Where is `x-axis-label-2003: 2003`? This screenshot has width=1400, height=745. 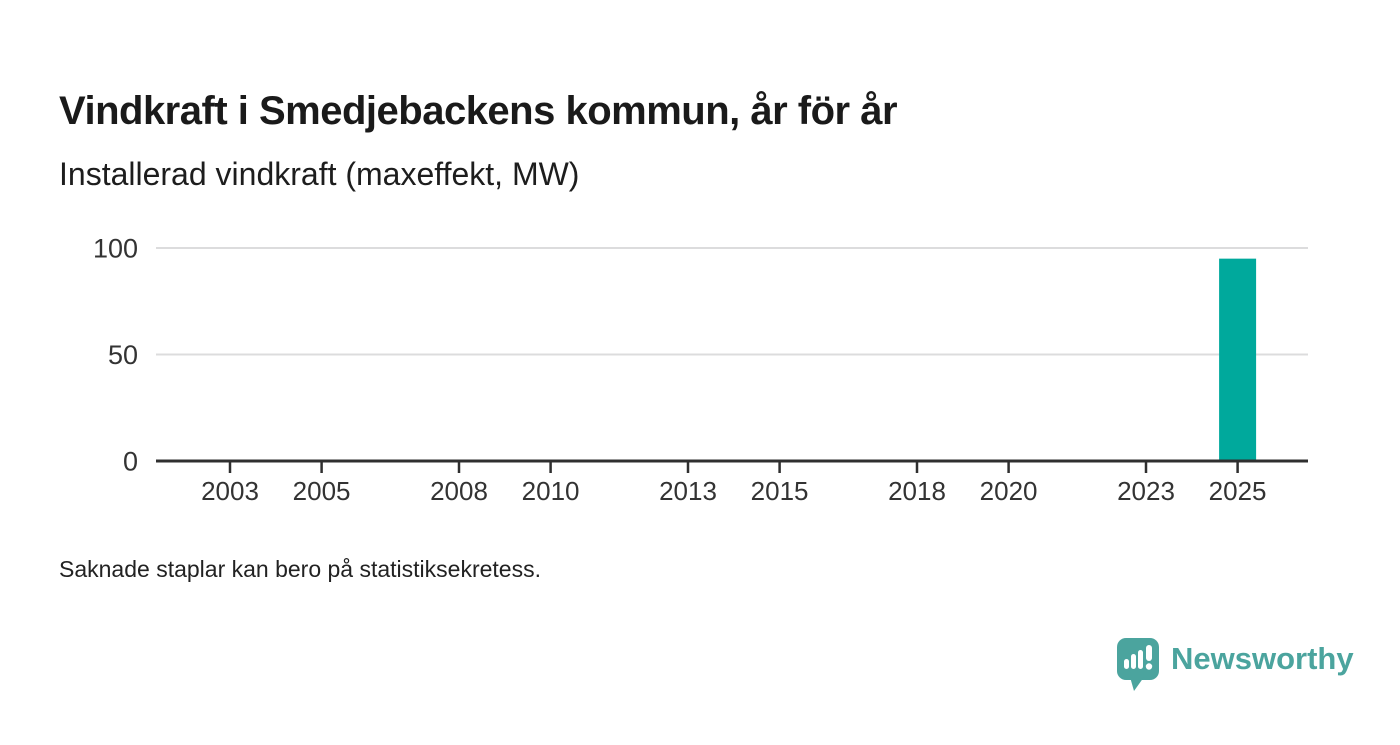
x-axis-label-2003: 2003 is located at coordinates (230, 491).